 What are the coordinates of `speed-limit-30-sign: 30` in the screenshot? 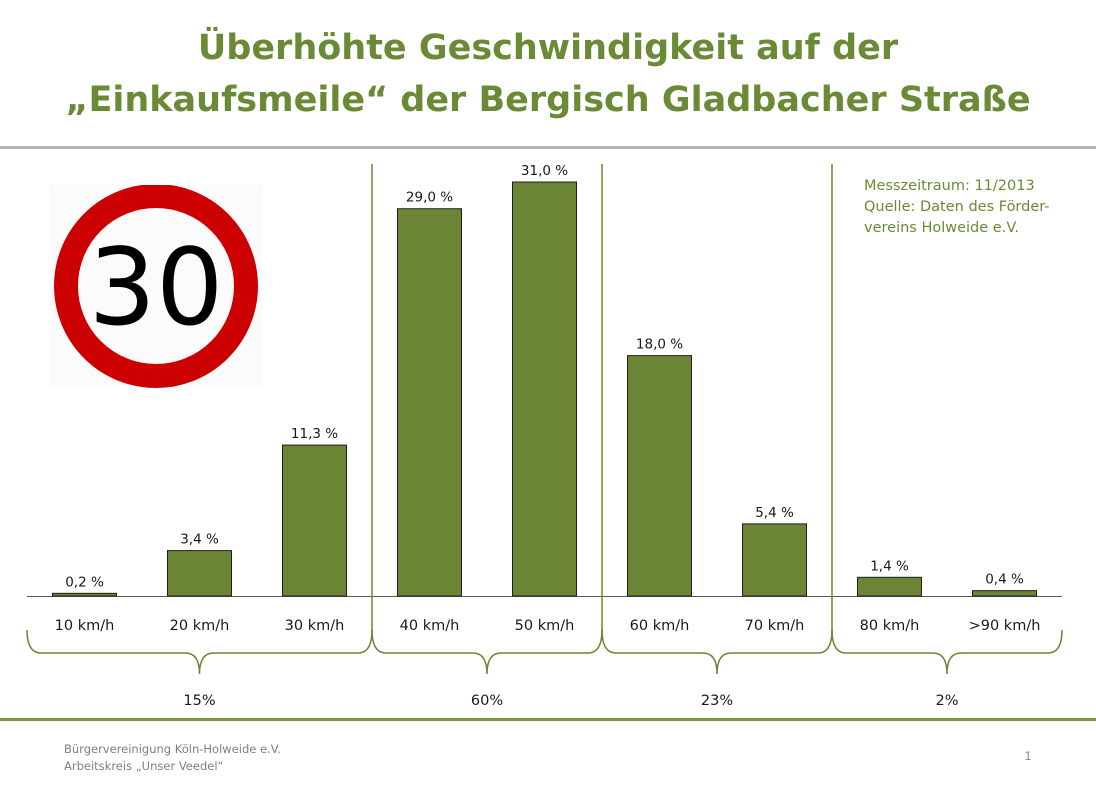 It's located at (156, 286).